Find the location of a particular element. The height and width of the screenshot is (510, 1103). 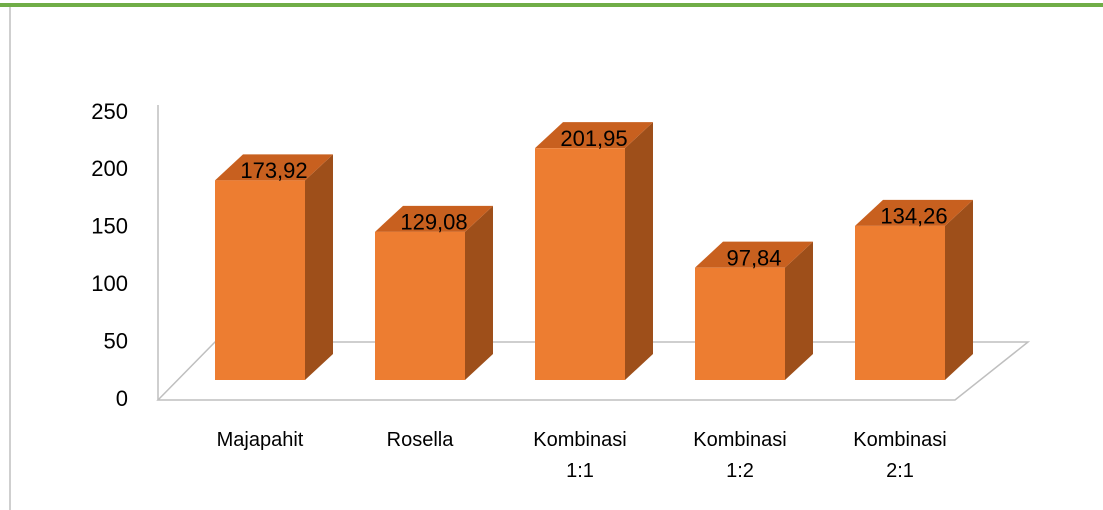

x-tick-label: Kombinasi 2:1 is located at coordinates (900, 455).